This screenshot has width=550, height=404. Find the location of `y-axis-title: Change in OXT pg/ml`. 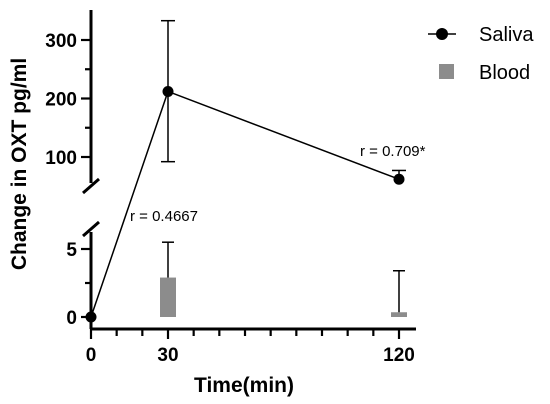

y-axis-title: Change in OXT pg/ml is located at coordinates (19, 164).